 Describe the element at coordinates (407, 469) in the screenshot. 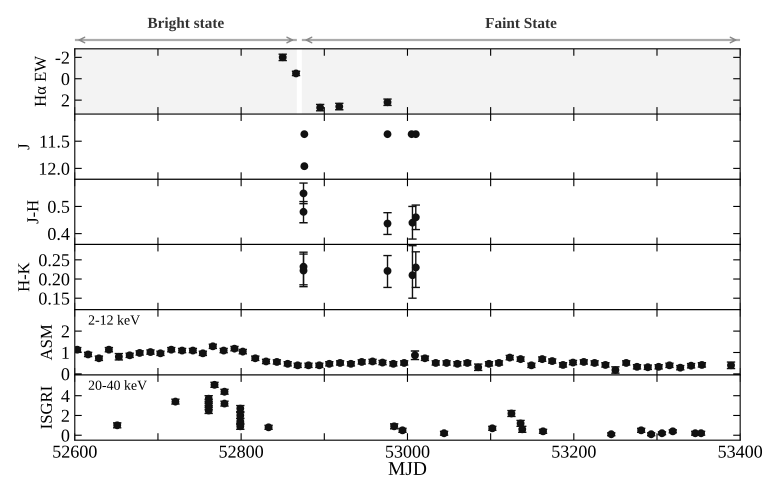

I see `x-axis-title: MJD` at that location.